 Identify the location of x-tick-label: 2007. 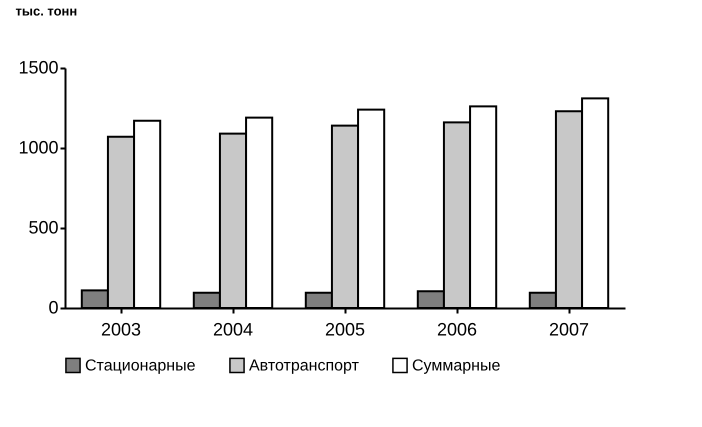
(569, 330).